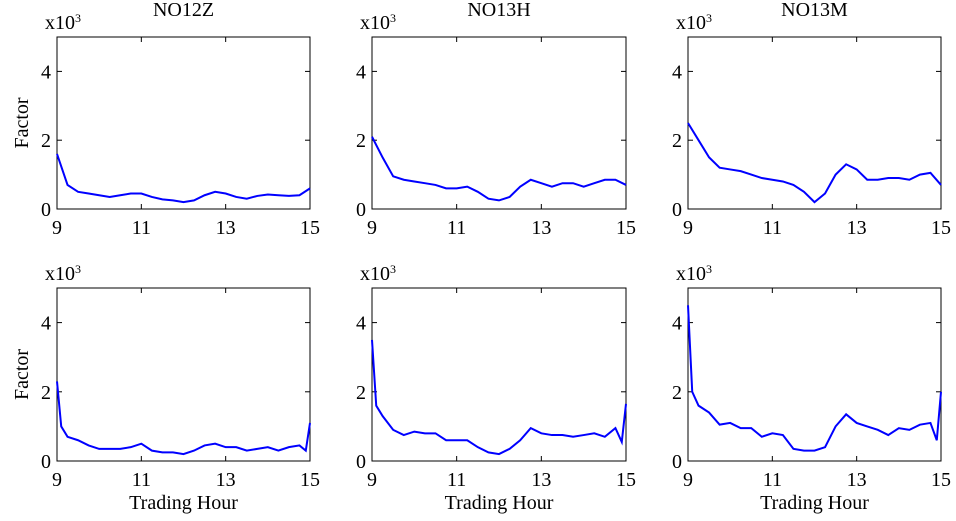 This screenshot has width=956, height=521. Describe the element at coordinates (183, 10) in the screenshot. I see `panel-title: NO12Z` at that location.